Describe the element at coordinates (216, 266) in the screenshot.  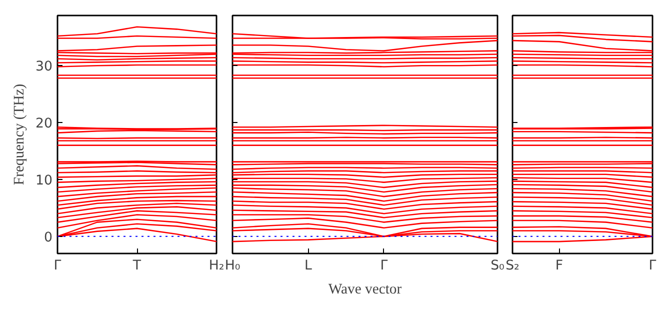
I see `x-tick-label: H₂` at that location.